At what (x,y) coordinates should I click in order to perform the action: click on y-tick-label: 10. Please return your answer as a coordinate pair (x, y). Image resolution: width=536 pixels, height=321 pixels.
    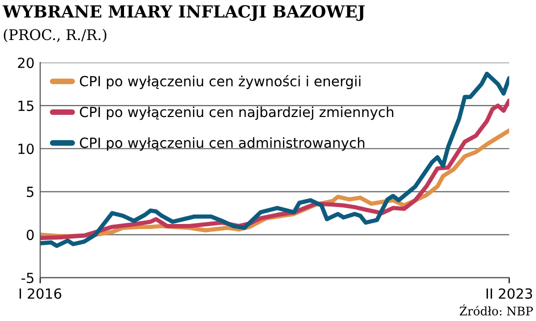
    Looking at the image, I should click on (26, 149).